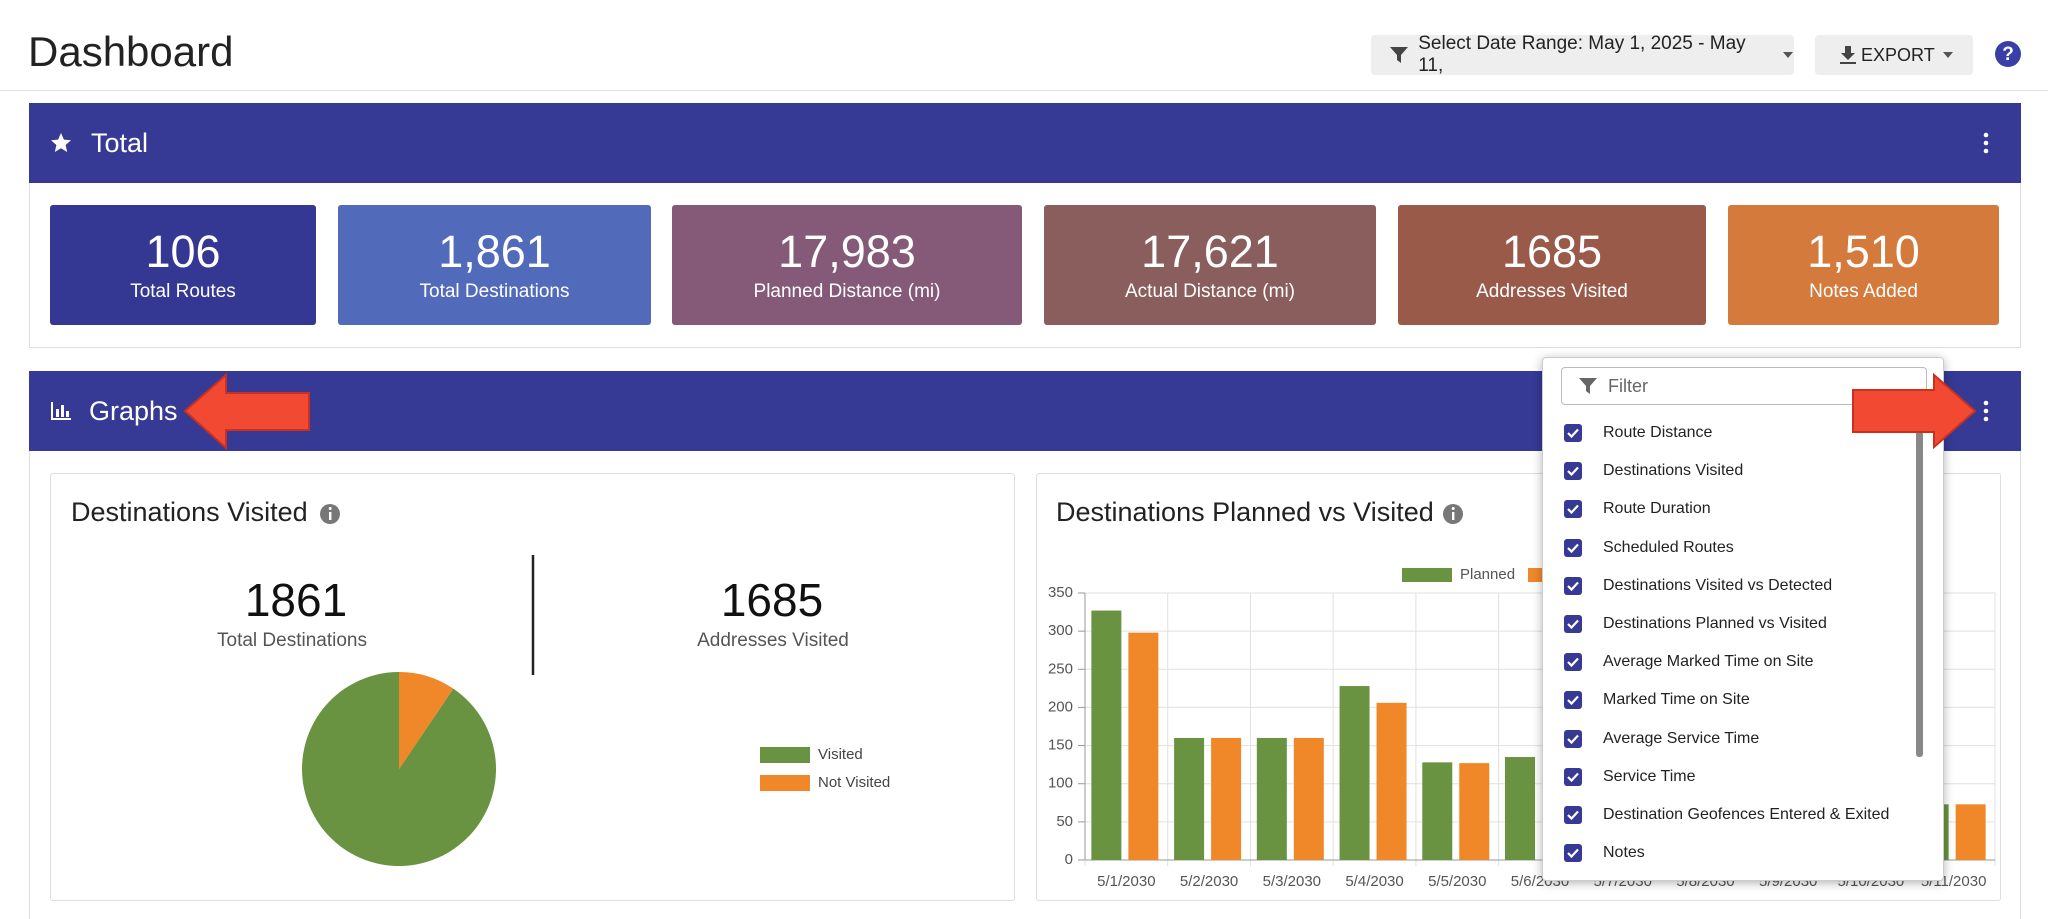  Describe the element at coordinates (1245, 512) in the screenshot. I see `chart-title: Destinations Planned vs Visited` at that location.